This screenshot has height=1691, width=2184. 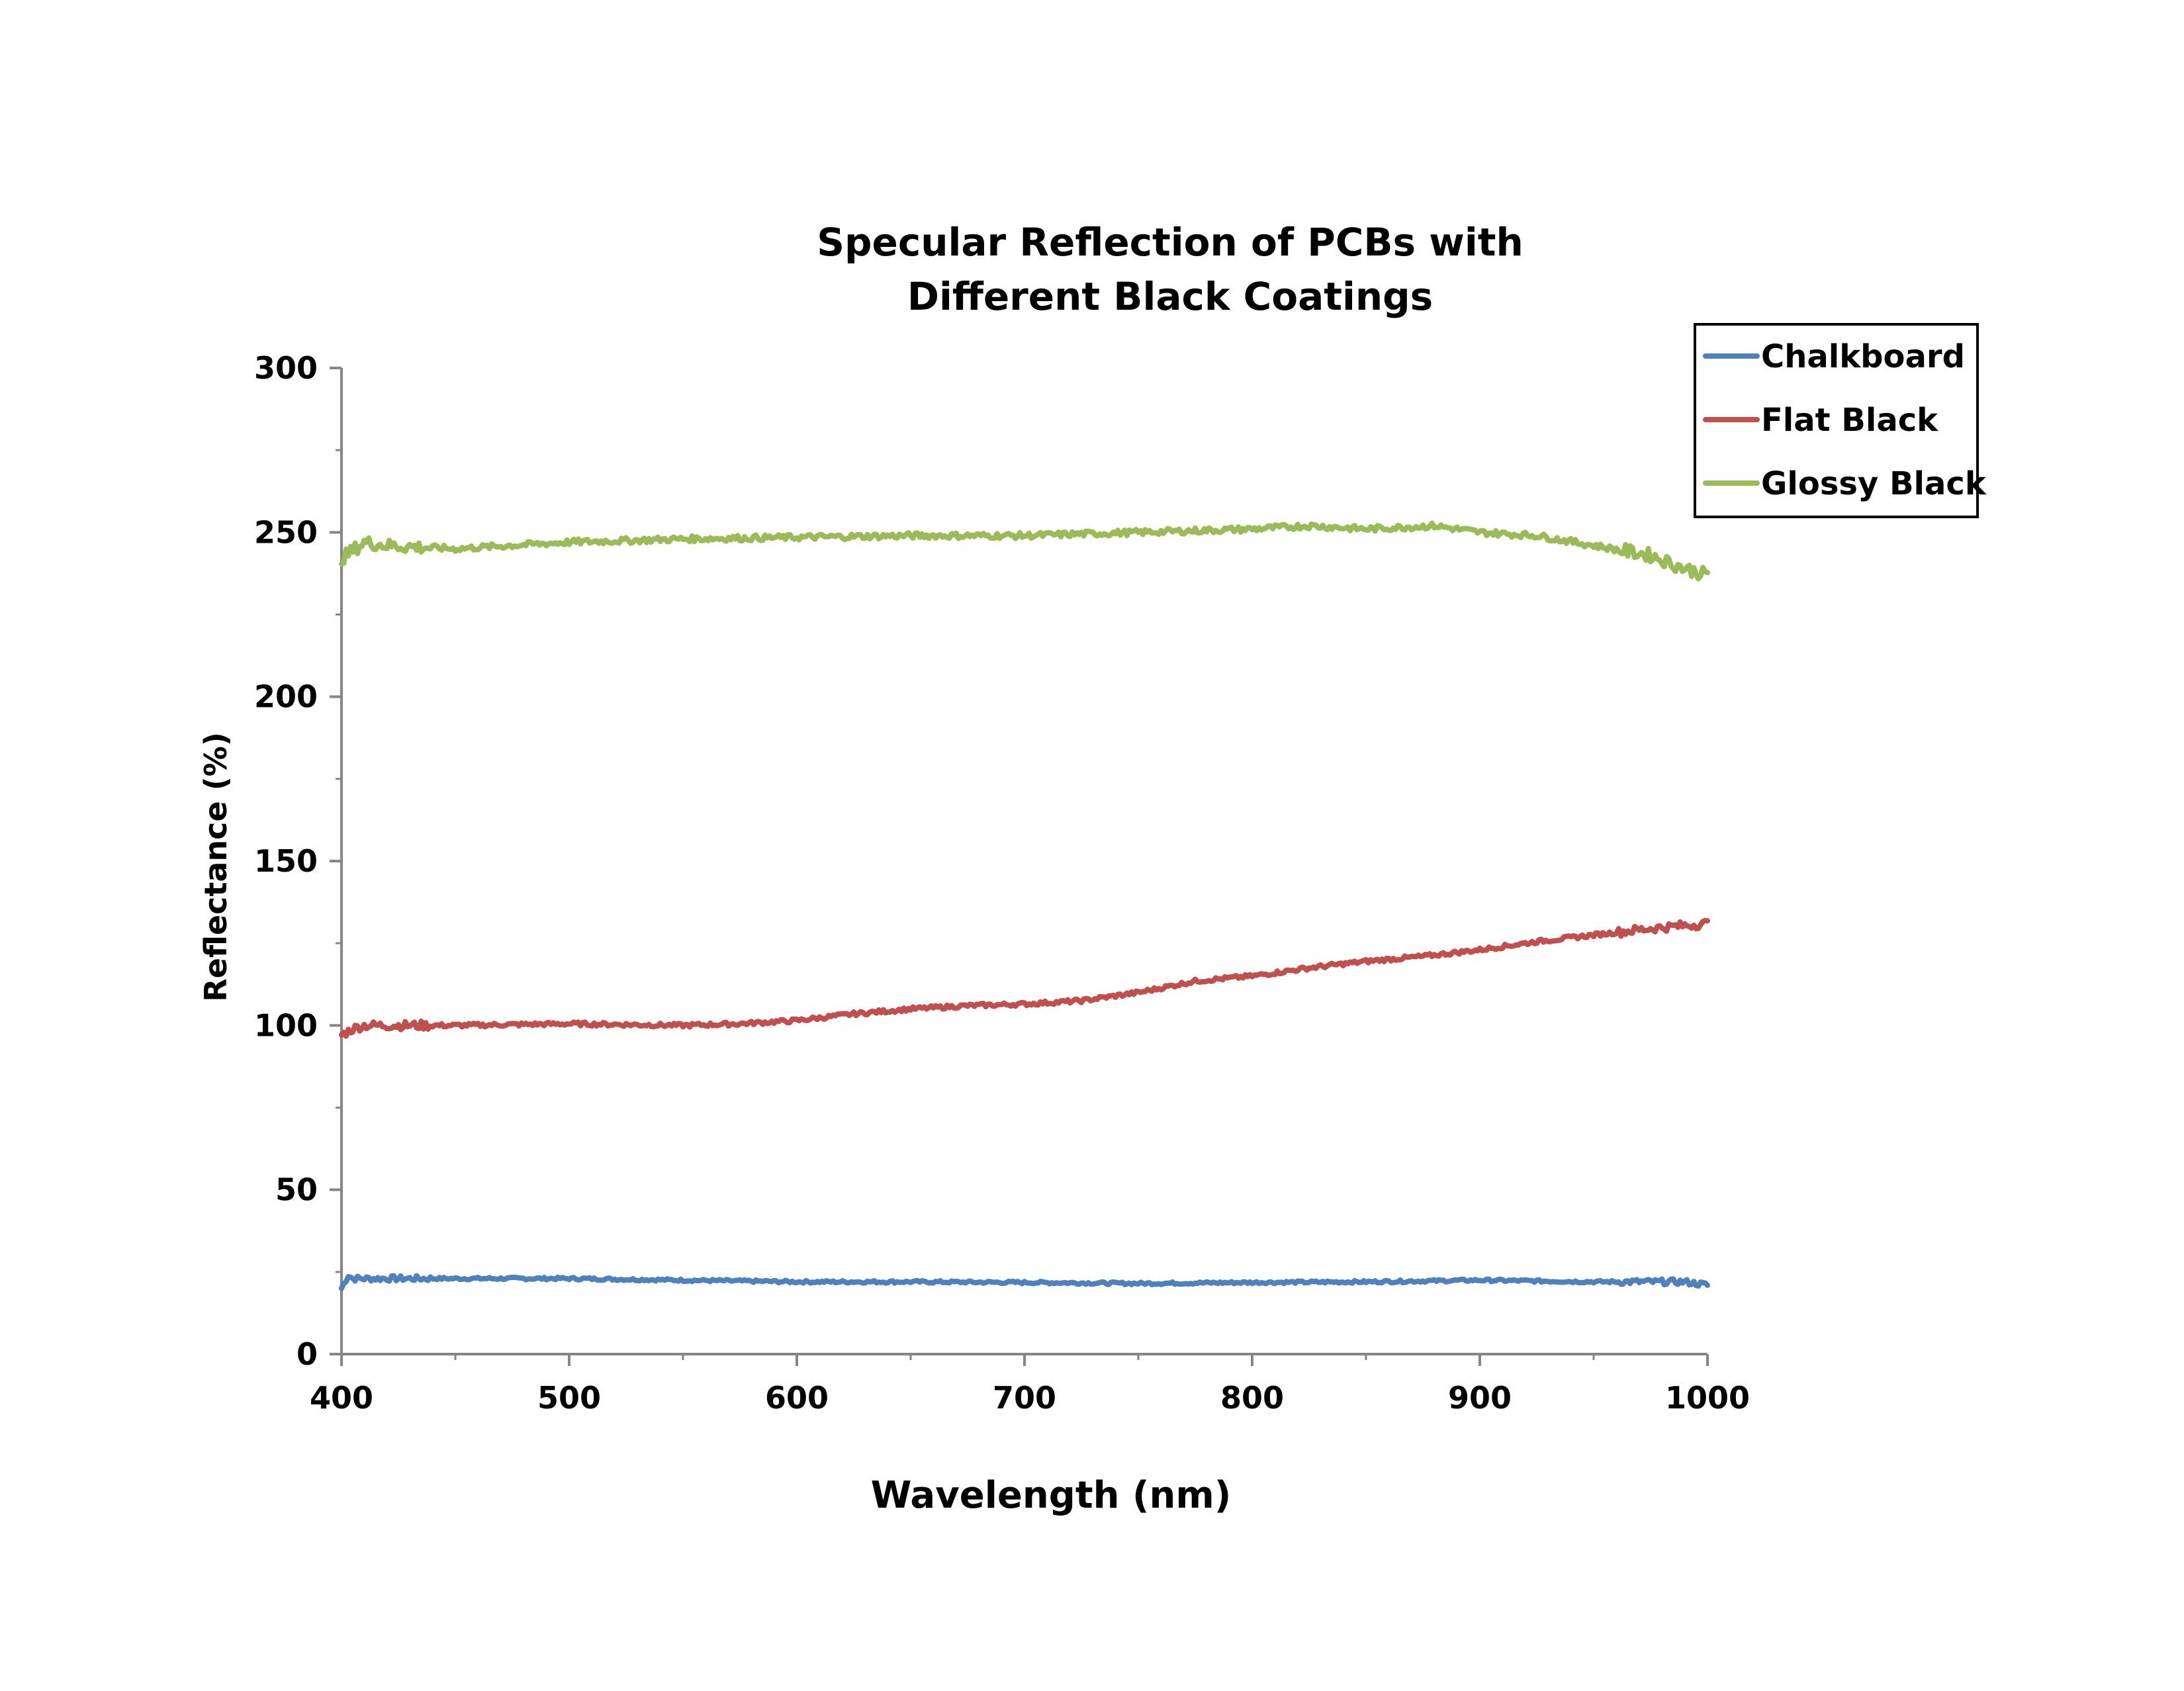 What do you see at coordinates (1024, 978) in the screenshot?
I see `series-line-flat-black` at bounding box center [1024, 978].